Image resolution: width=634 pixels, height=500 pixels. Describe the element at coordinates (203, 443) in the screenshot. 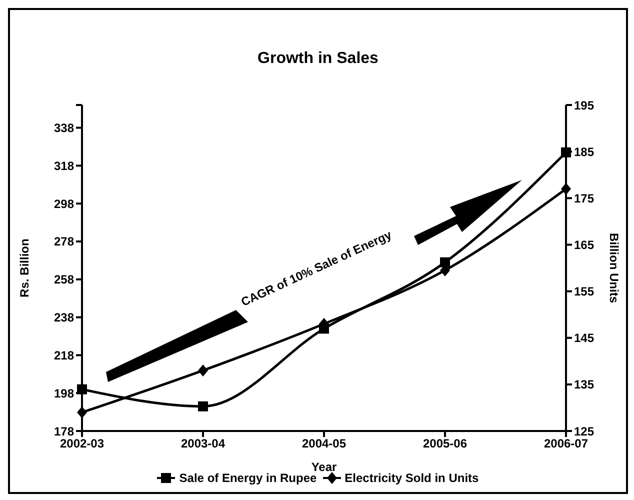

I see `x-tick-label: 2003-04` at that location.